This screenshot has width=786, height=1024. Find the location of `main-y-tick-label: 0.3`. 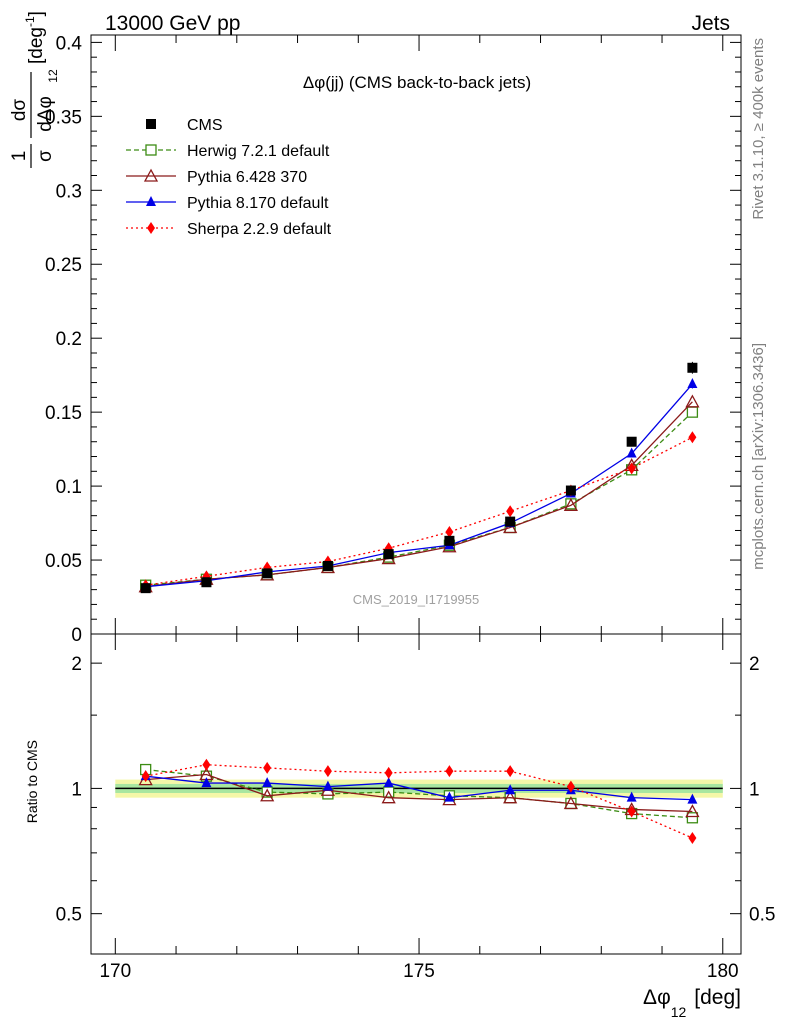

main-y-tick-label: 0.3 is located at coordinates (69, 191).